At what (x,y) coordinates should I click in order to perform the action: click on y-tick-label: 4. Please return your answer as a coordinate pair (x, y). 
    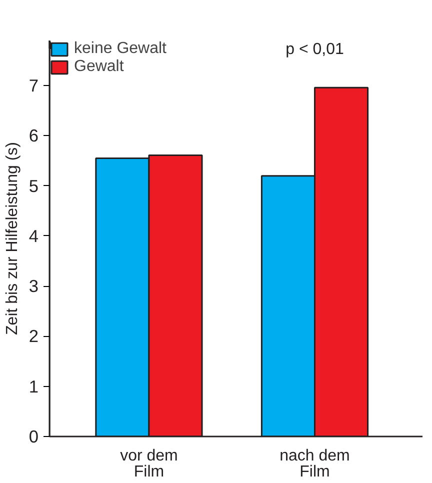
    Looking at the image, I should click on (33, 236).